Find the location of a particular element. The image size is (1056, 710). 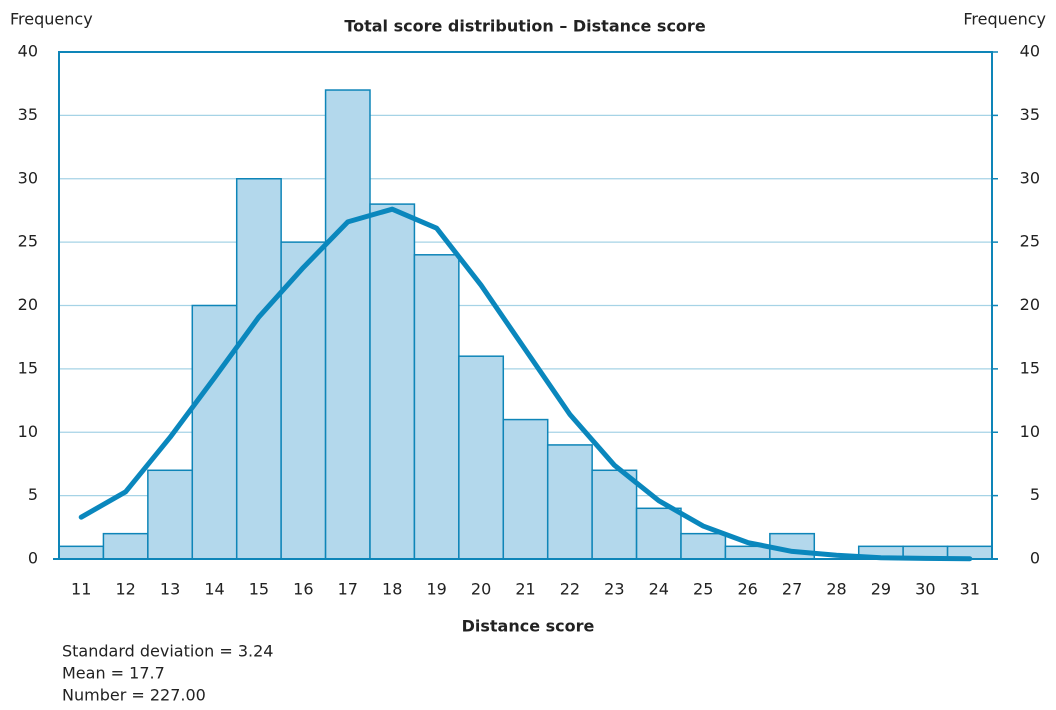

x-tick-label: 13 is located at coordinates (170, 589).